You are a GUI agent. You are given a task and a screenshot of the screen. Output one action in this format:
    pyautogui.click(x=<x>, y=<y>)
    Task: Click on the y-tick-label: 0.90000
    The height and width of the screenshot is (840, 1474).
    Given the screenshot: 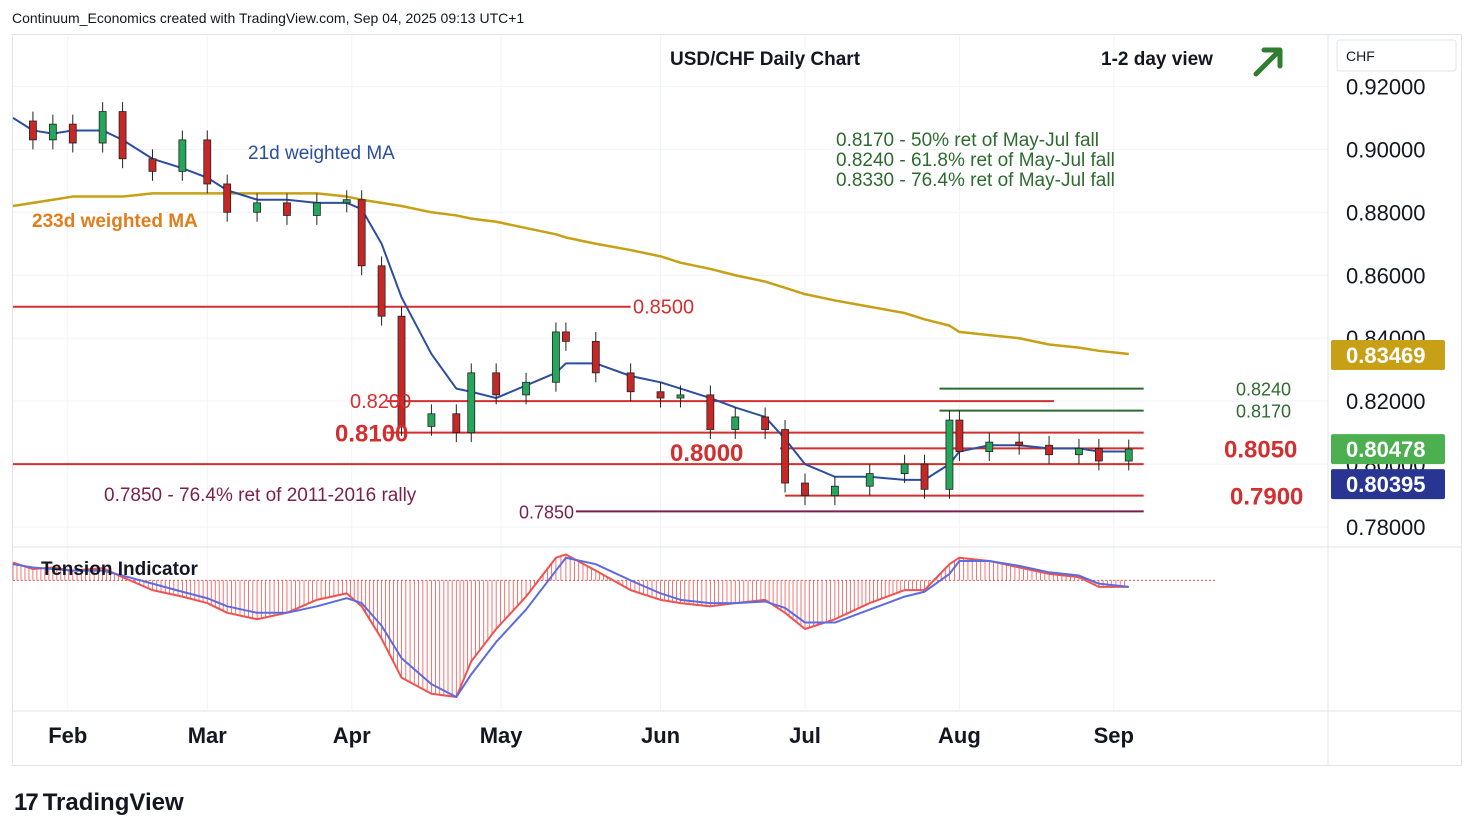 What is the action you would take?
    pyautogui.click(x=1386, y=149)
    